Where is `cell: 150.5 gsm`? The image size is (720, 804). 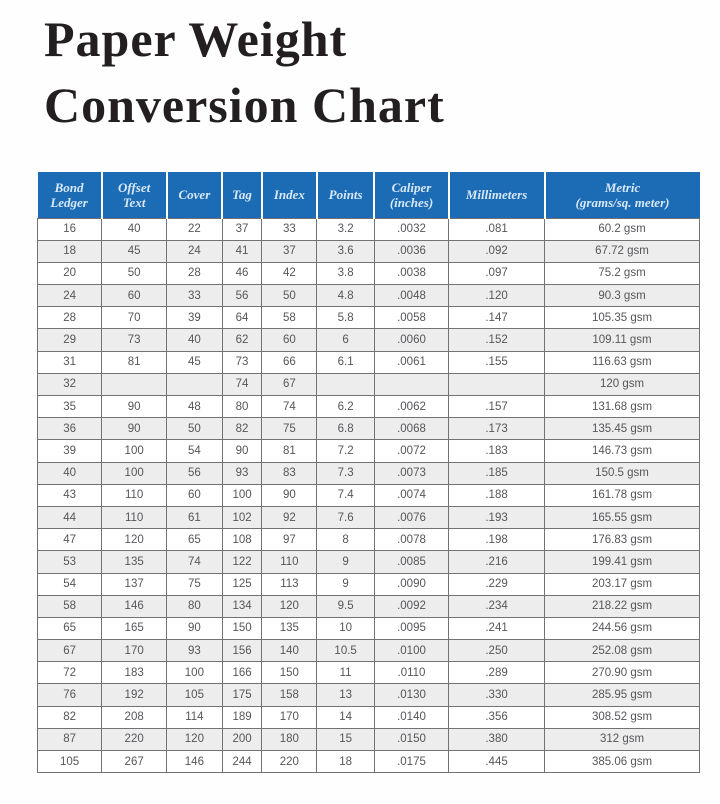 cell: 150.5 gsm is located at coordinates (622, 473).